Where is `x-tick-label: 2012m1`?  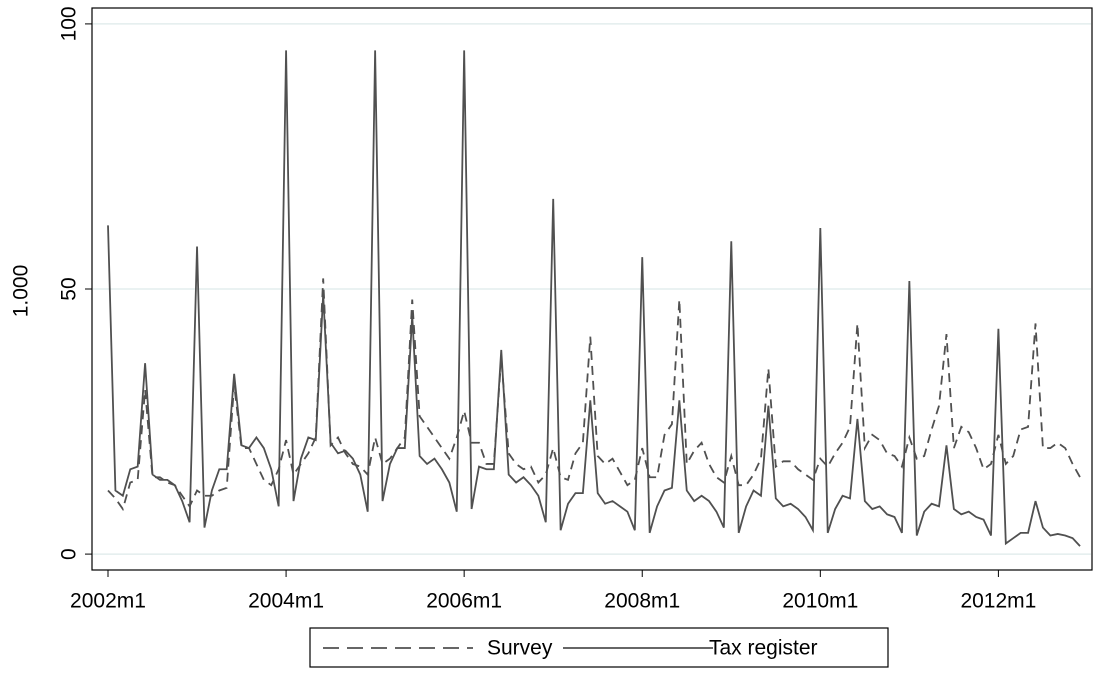
x-tick-label: 2012m1 is located at coordinates (998, 601).